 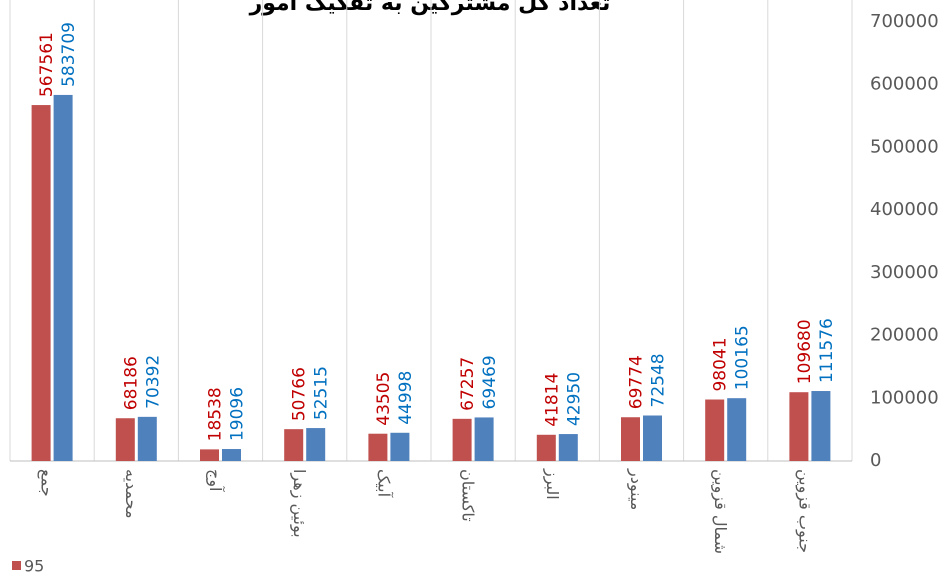 I want to click on y-tick-label: 700000, so click(x=904, y=21).